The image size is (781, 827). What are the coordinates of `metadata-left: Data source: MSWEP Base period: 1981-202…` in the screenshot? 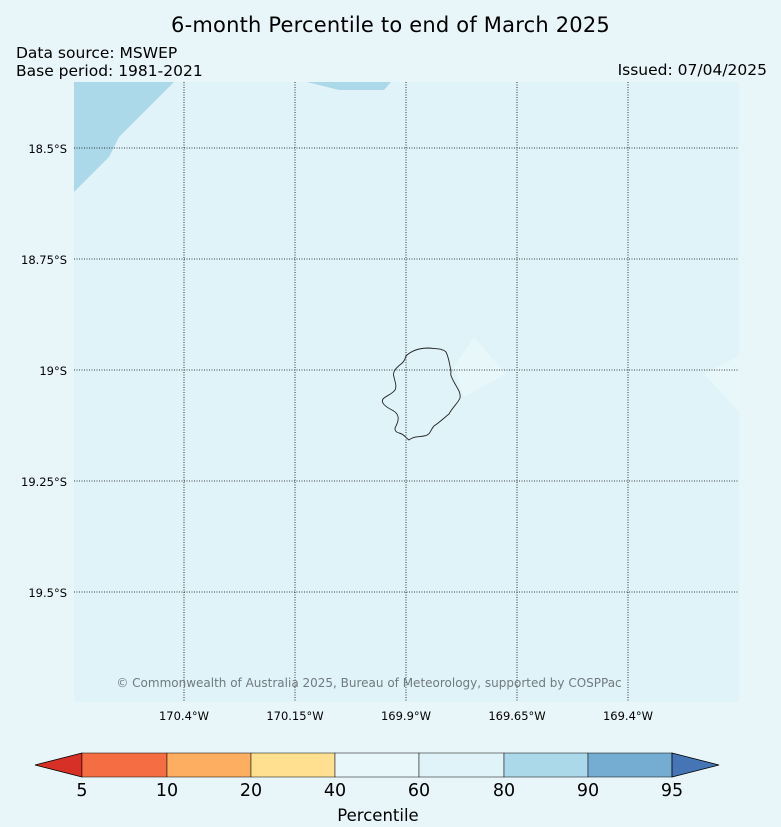 It's located at (109, 62).